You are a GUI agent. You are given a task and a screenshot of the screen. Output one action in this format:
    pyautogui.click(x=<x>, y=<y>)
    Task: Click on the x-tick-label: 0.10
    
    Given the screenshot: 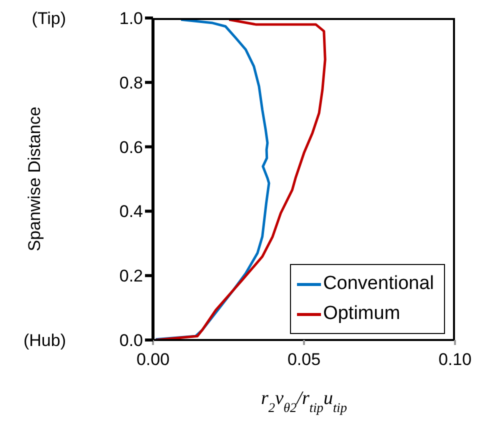 What is the action you would take?
    pyautogui.click(x=455, y=360)
    